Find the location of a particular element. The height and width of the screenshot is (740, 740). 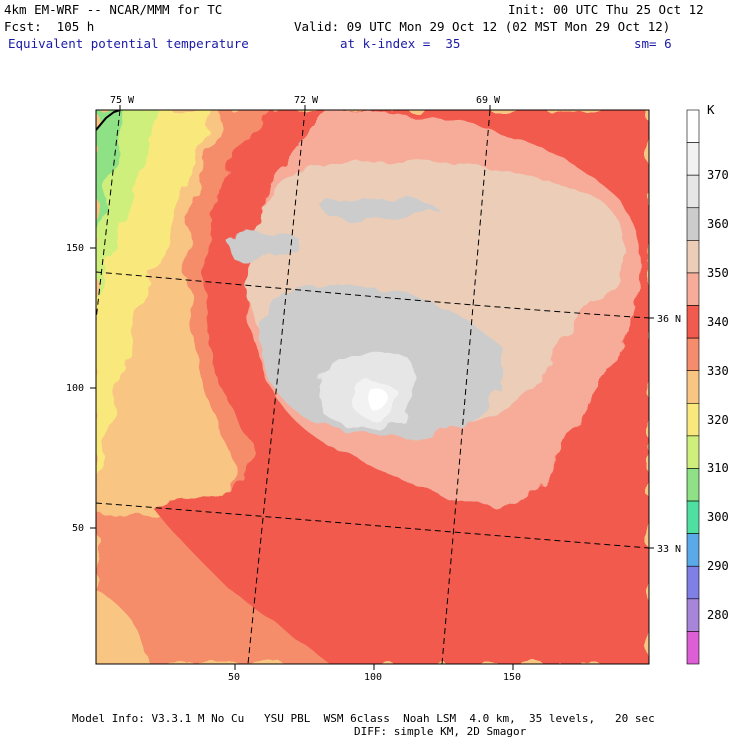

colorbar-label: 310 is located at coordinates (718, 468).